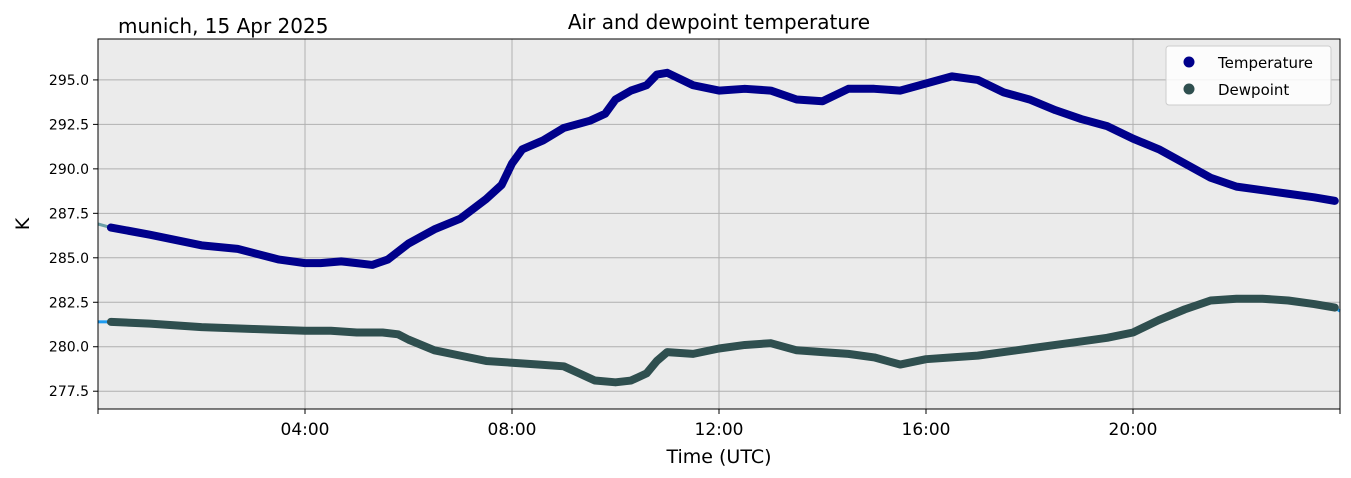 The image size is (1351, 478). Describe the element at coordinates (223, 26) in the screenshot. I see `location-date-label: munich, 15 Apr 2025` at that location.